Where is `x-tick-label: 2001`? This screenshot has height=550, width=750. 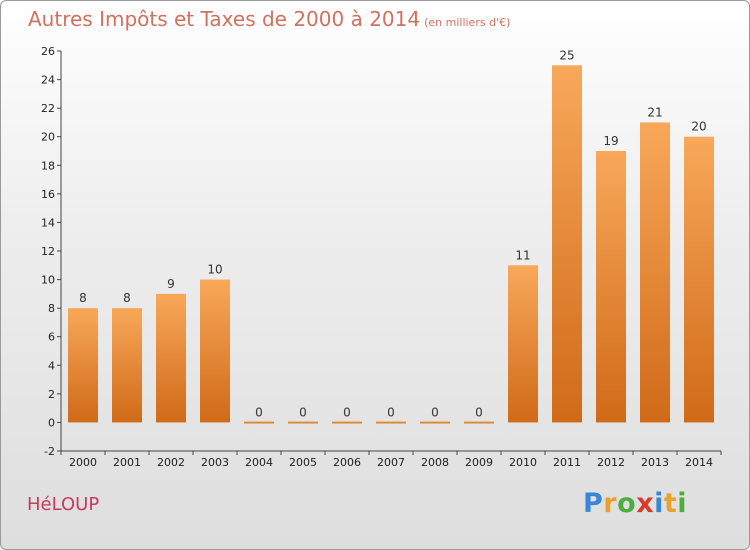 x-tick-label: 2001 is located at coordinates (127, 462).